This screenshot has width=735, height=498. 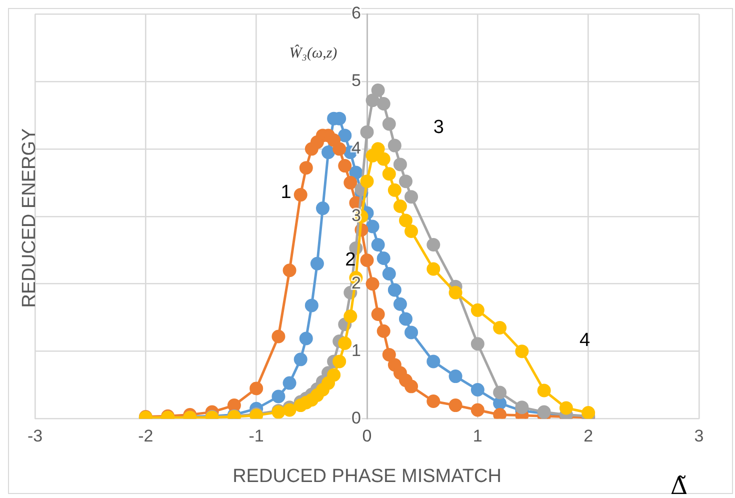 I want to click on x-tick-label: -1, so click(x=256, y=436).